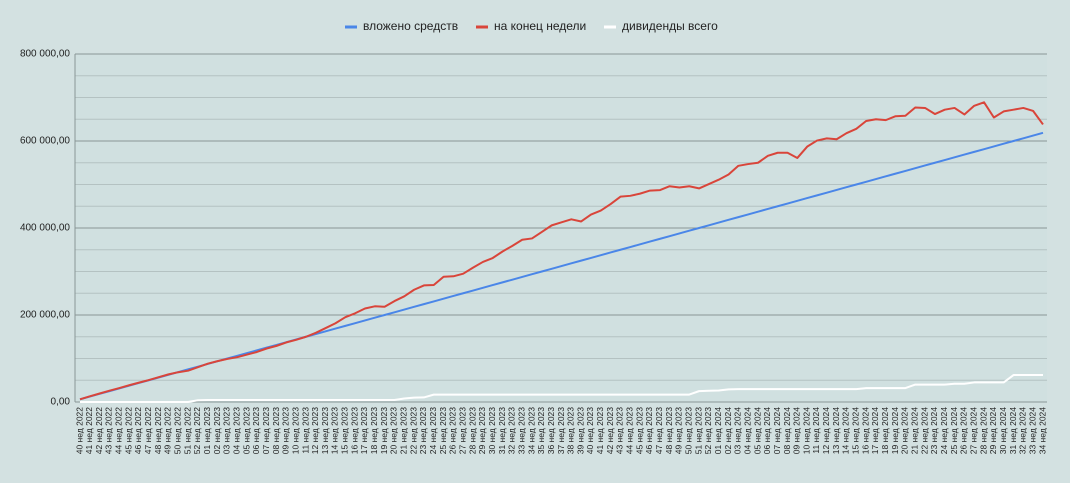 This screenshot has width=1070, height=483. What do you see at coordinates (99, 431) in the screenshot?
I see `x-tick-label: 42 нед 2022` at bounding box center [99, 431].